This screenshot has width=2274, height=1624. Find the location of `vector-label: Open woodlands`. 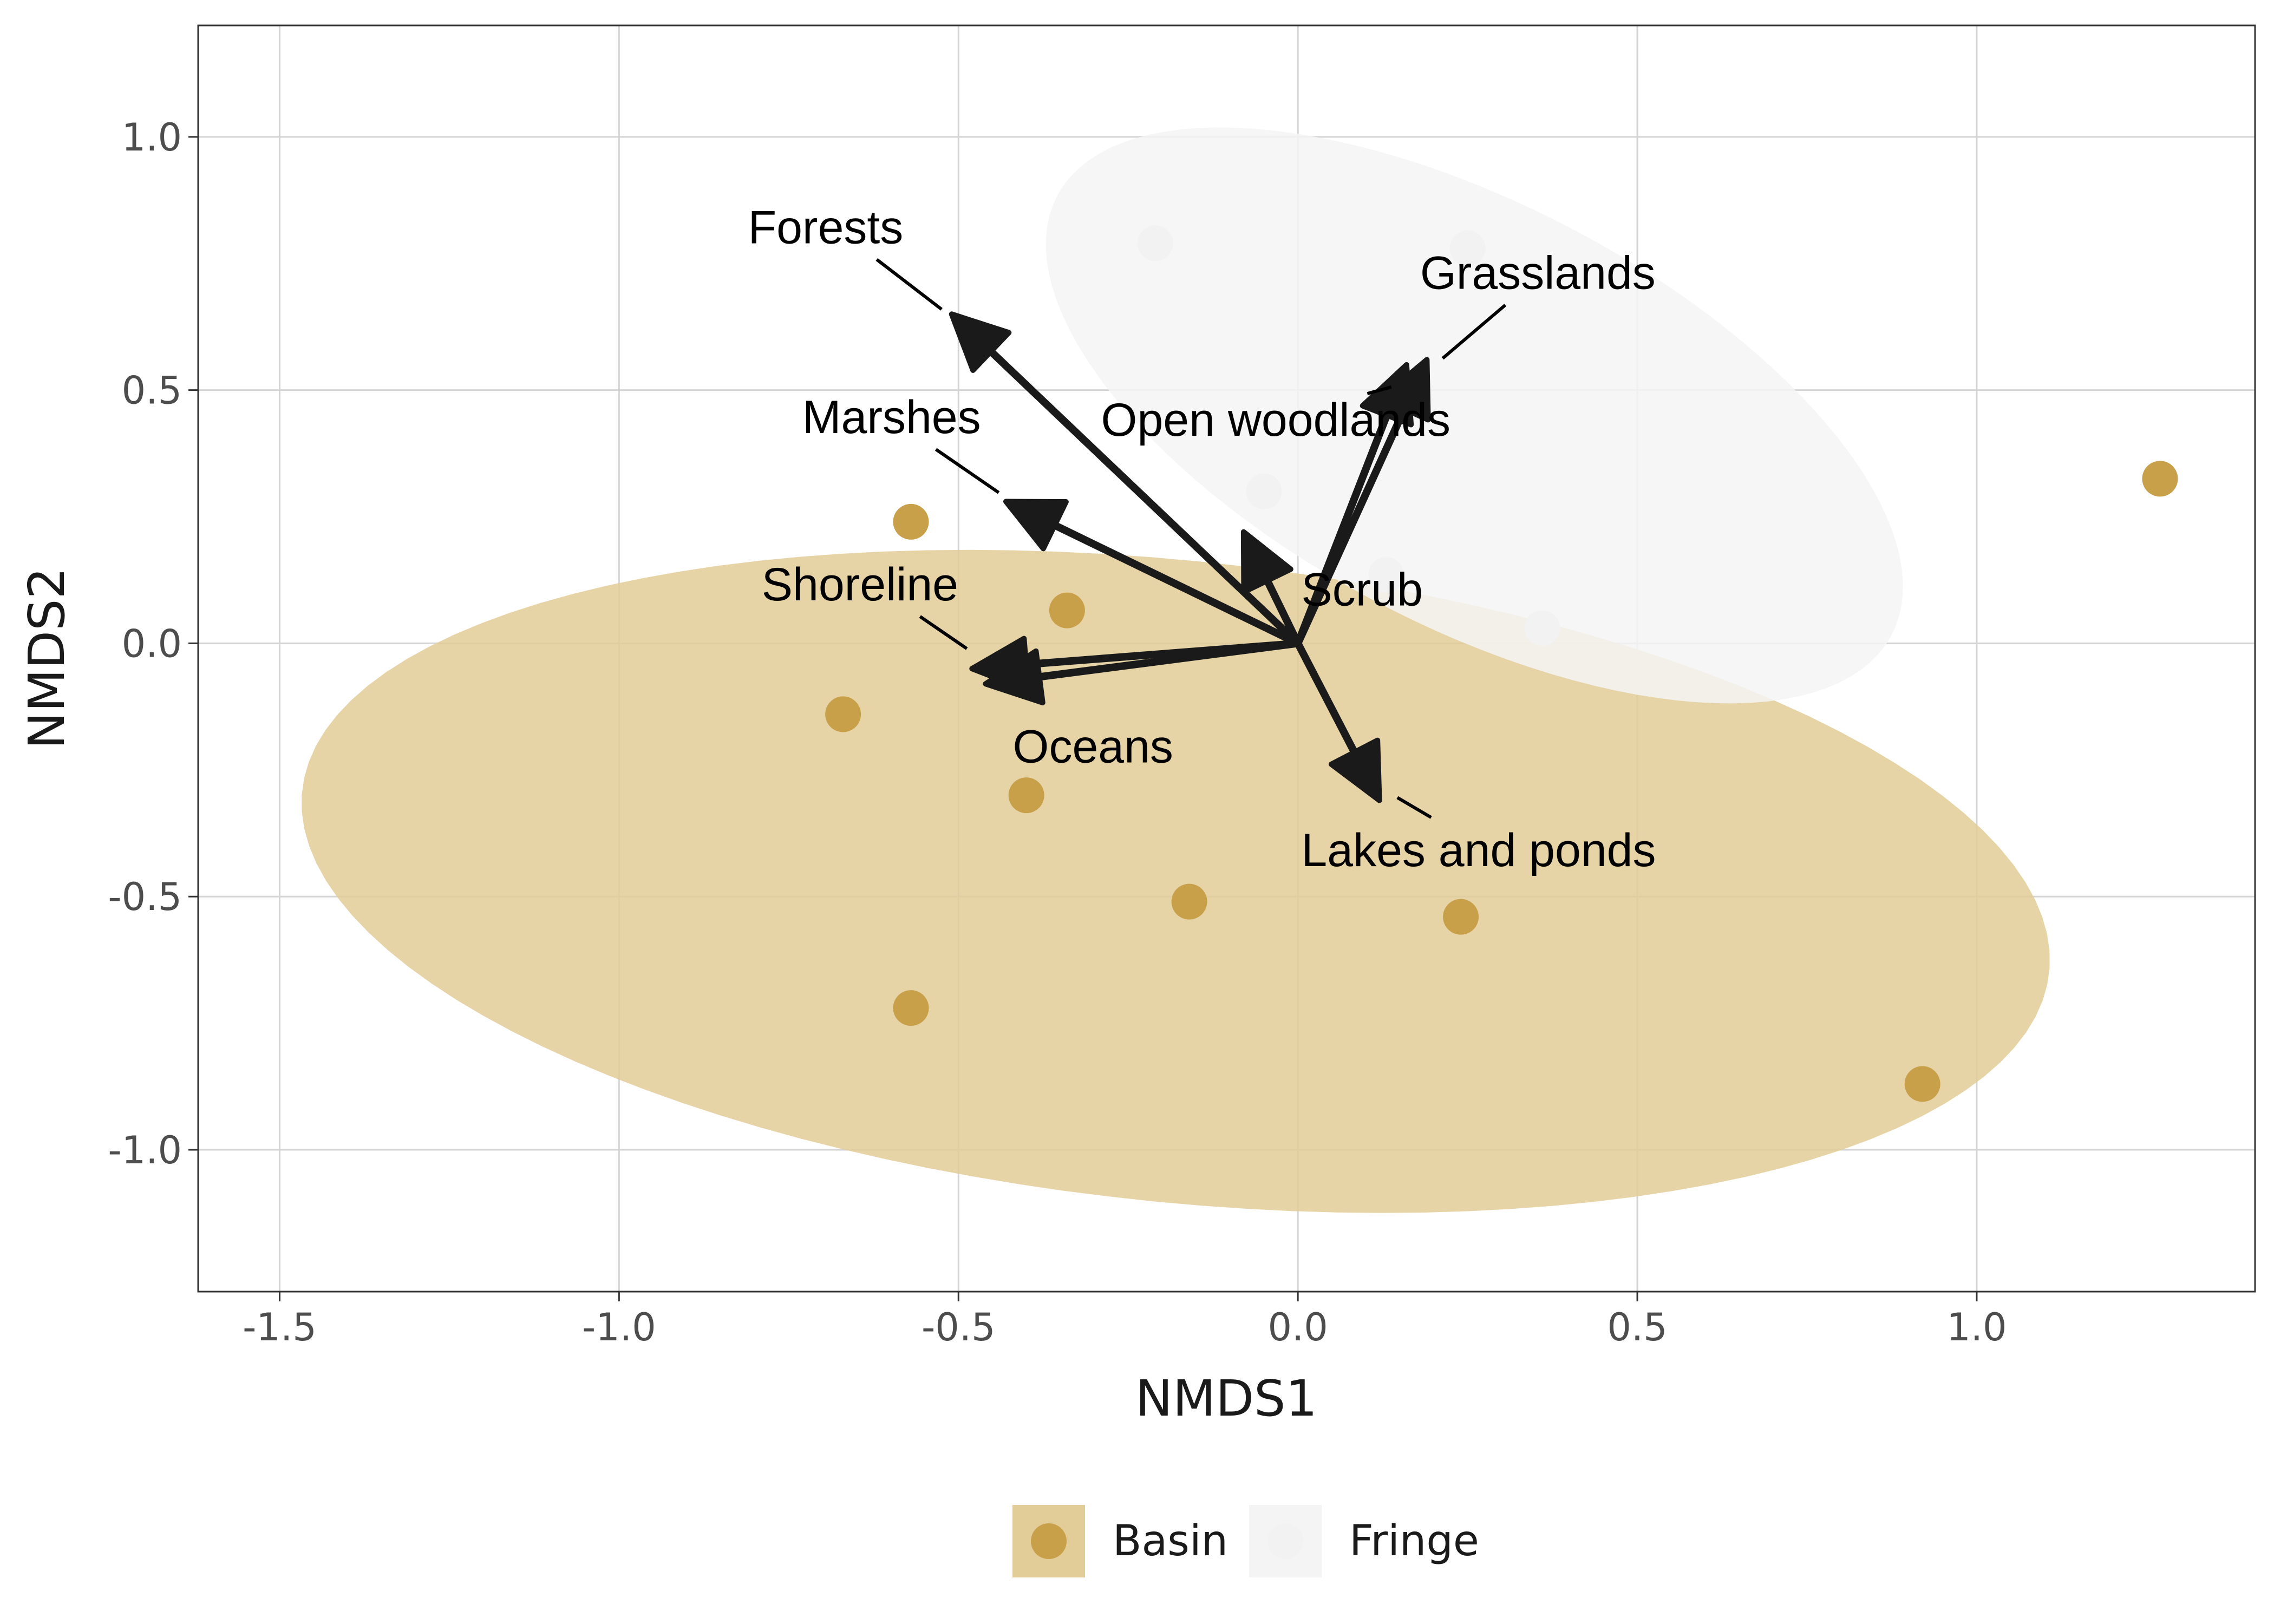

vector-label: Open woodlands is located at coordinates (1276, 420).